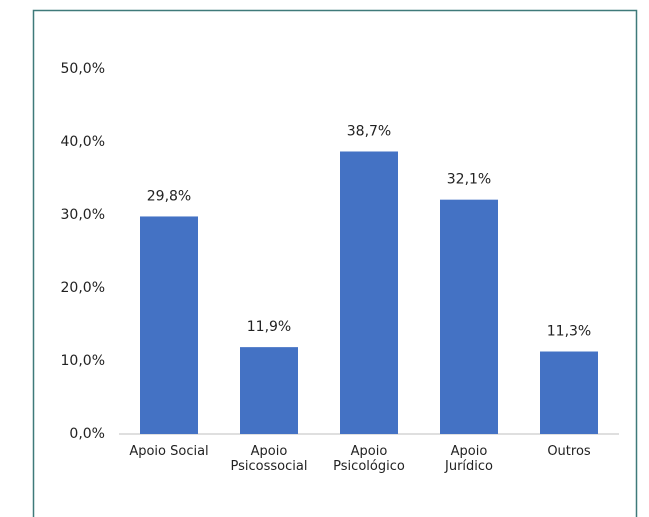  I want to click on x-tick-label: Apoio Psicológico, so click(369, 459).